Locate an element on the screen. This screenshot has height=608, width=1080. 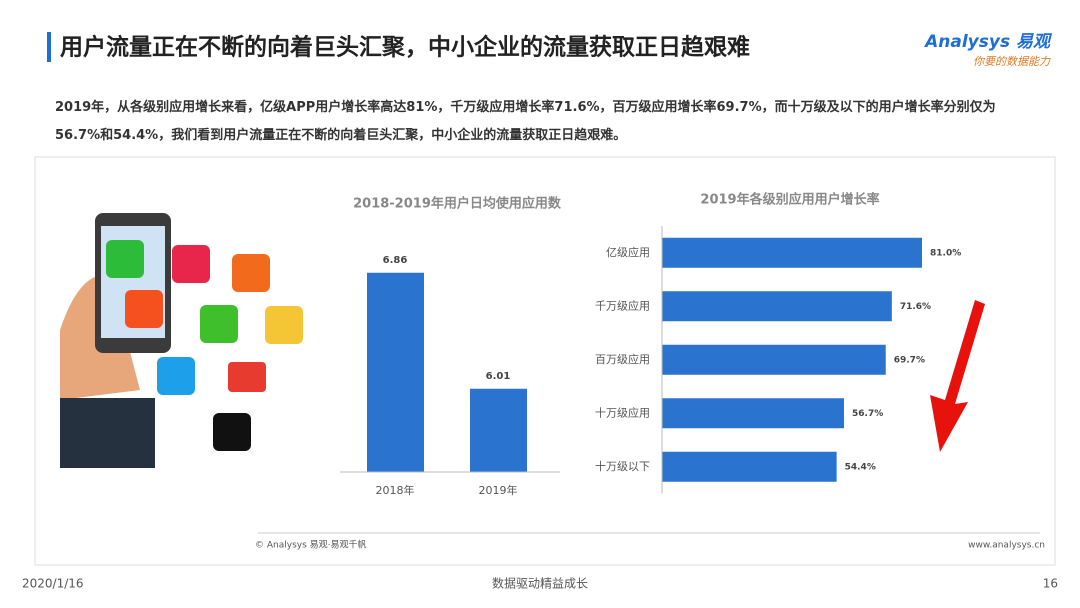
y-tick-label: 十万级应用 is located at coordinates (622, 412).